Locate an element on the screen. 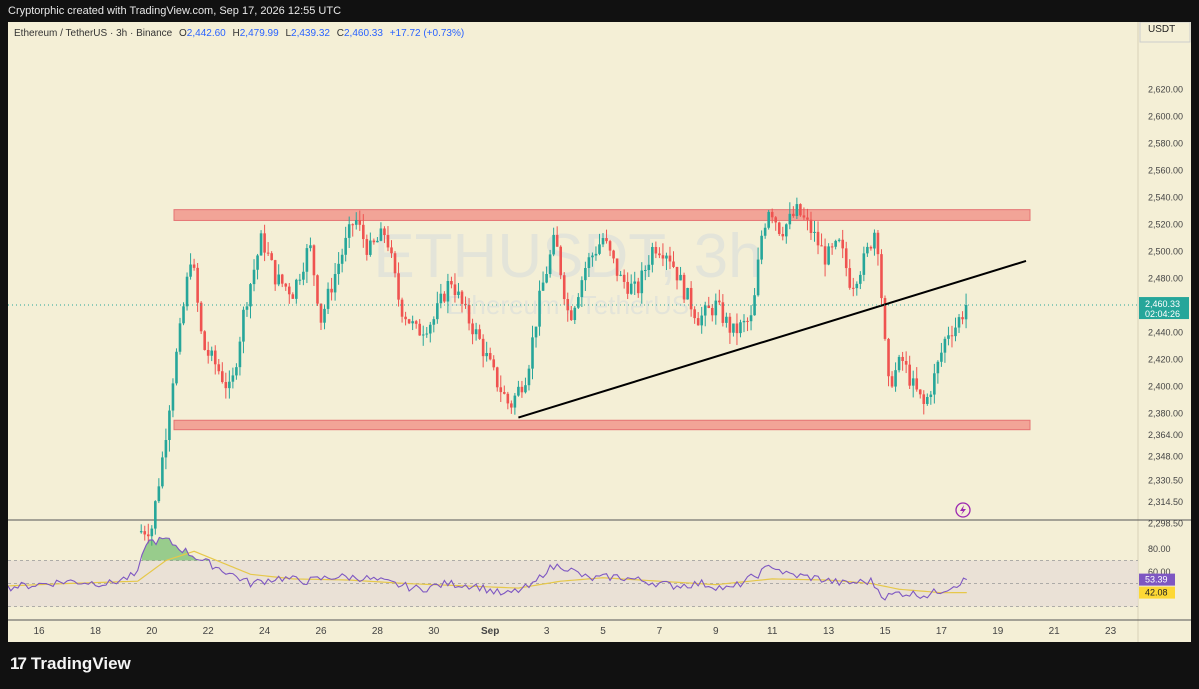 This screenshot has width=1199, height=689. flash-alert-icon is located at coordinates (963, 510).